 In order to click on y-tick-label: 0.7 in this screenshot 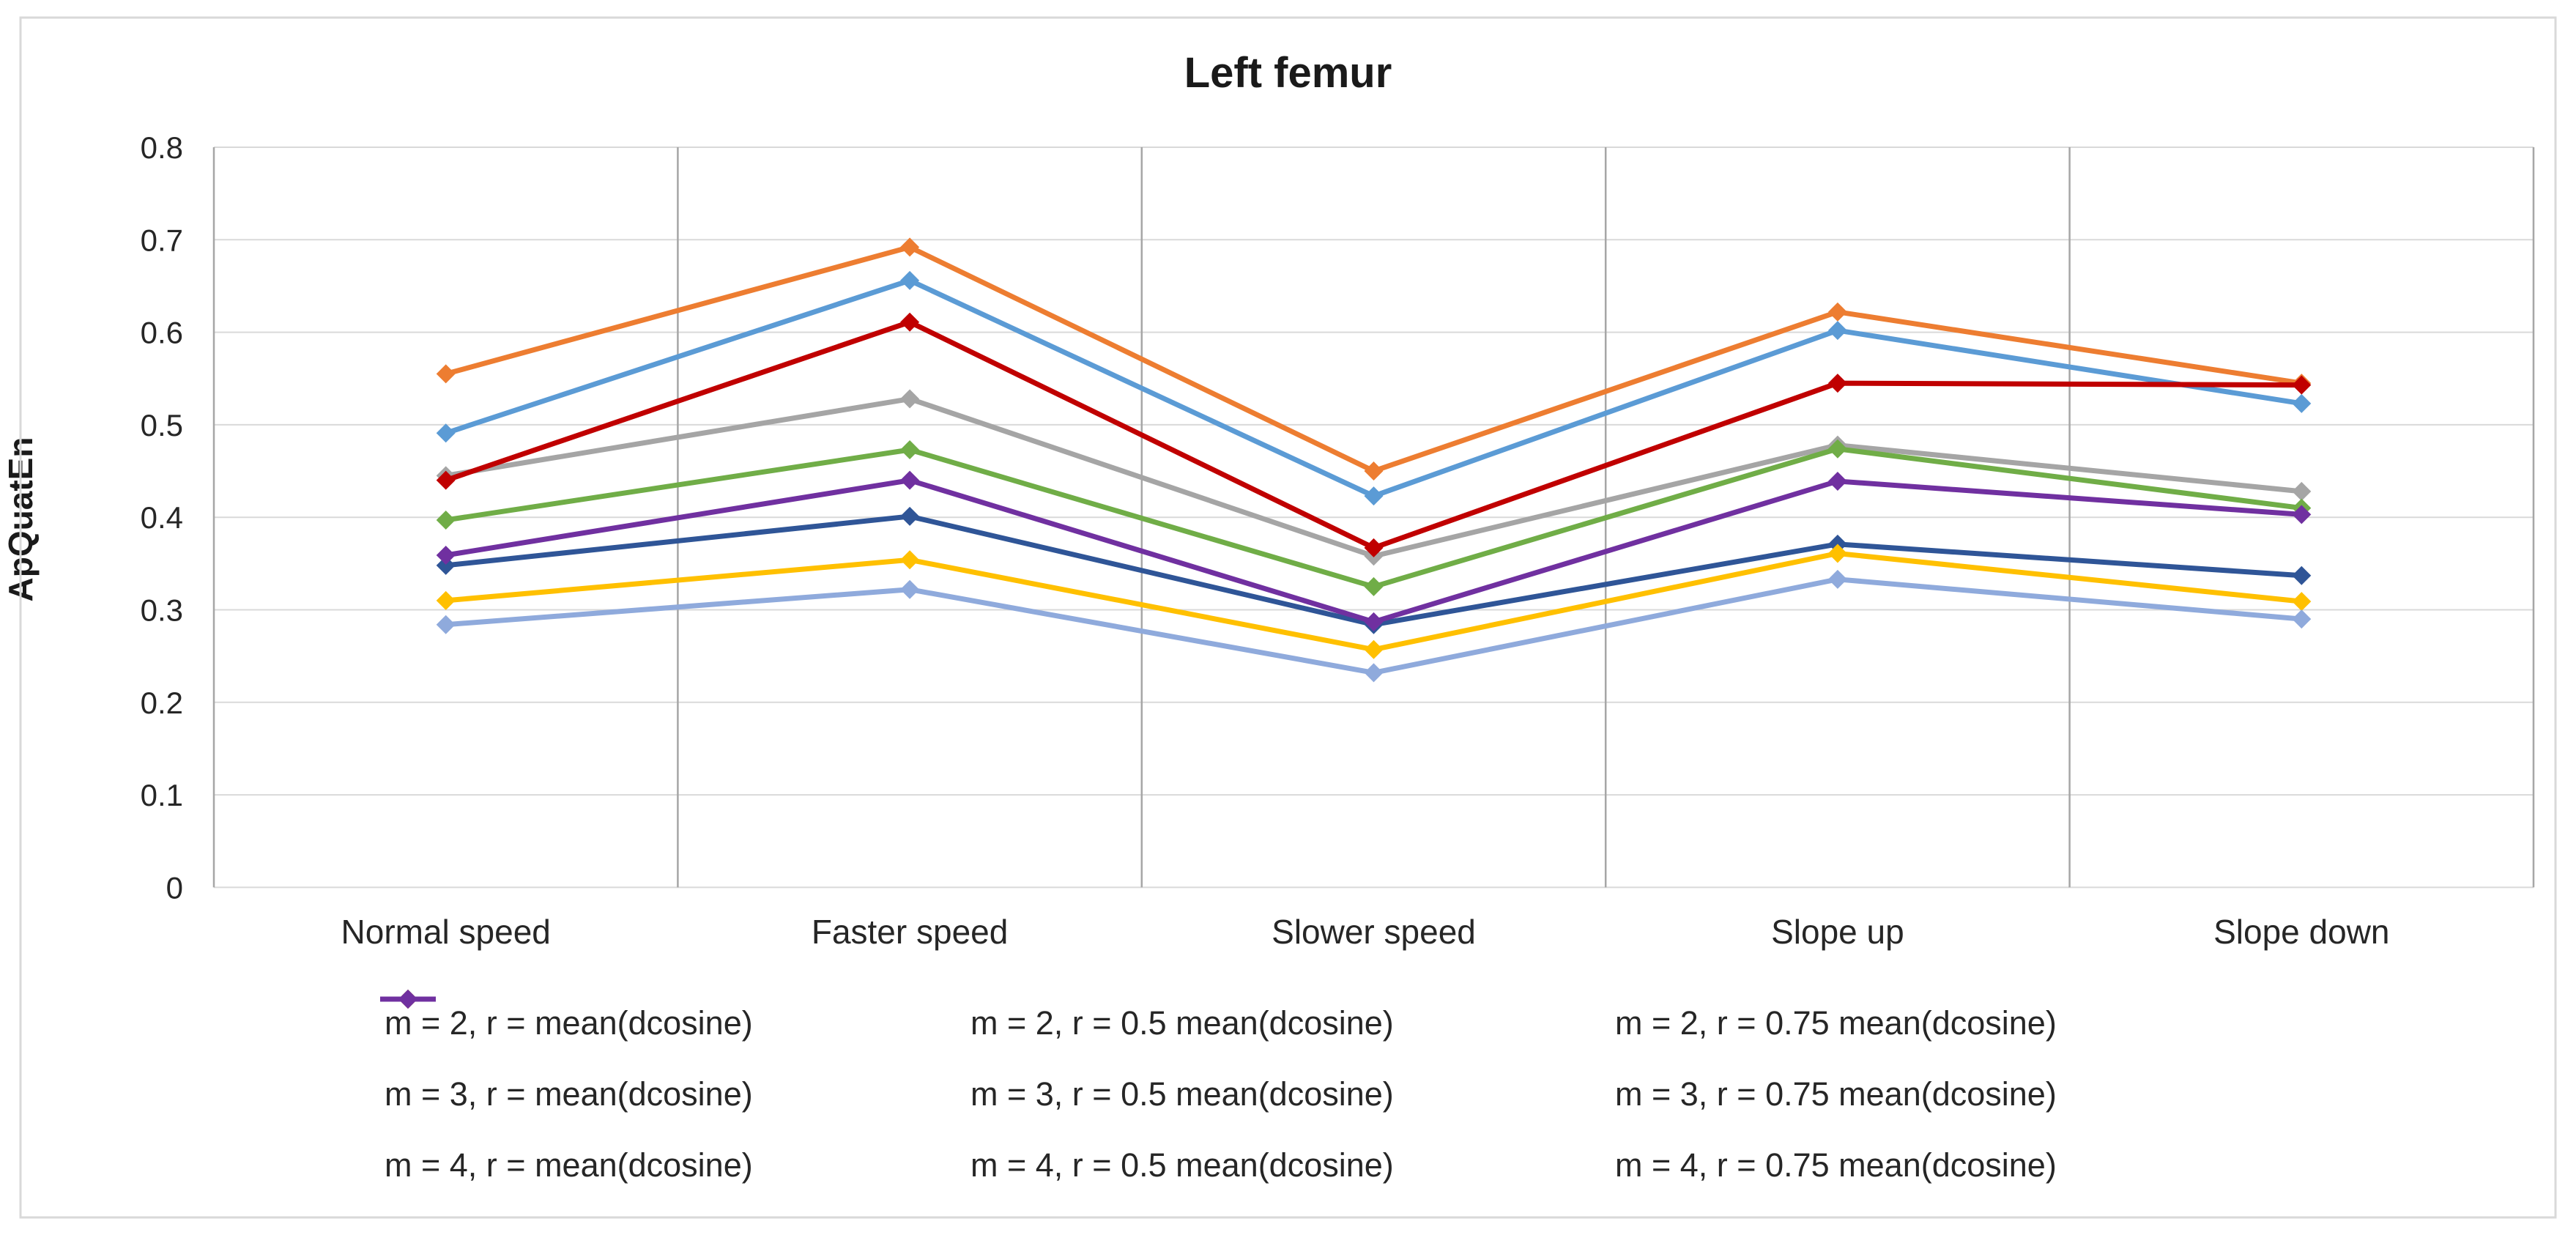, I will do `click(162, 240)`.